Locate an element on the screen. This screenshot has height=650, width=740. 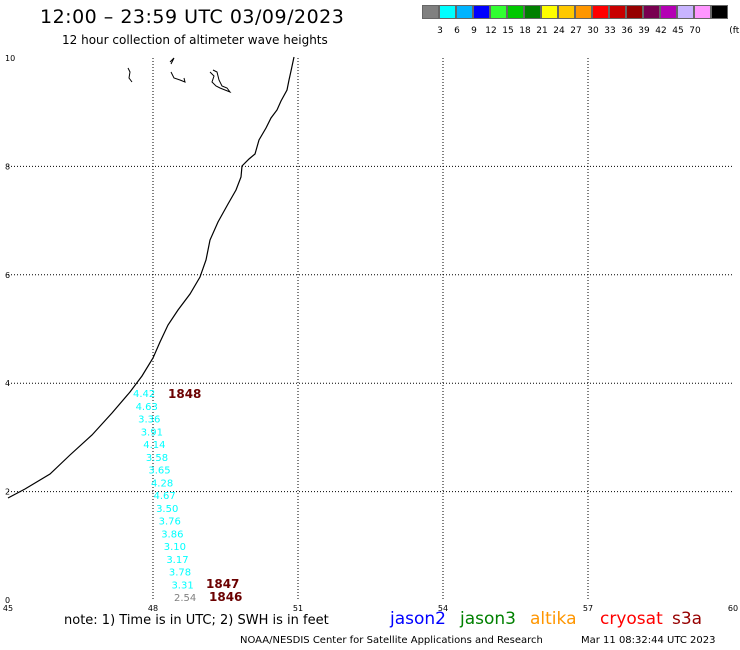
x-tick-label: 54 is located at coordinates (443, 608).